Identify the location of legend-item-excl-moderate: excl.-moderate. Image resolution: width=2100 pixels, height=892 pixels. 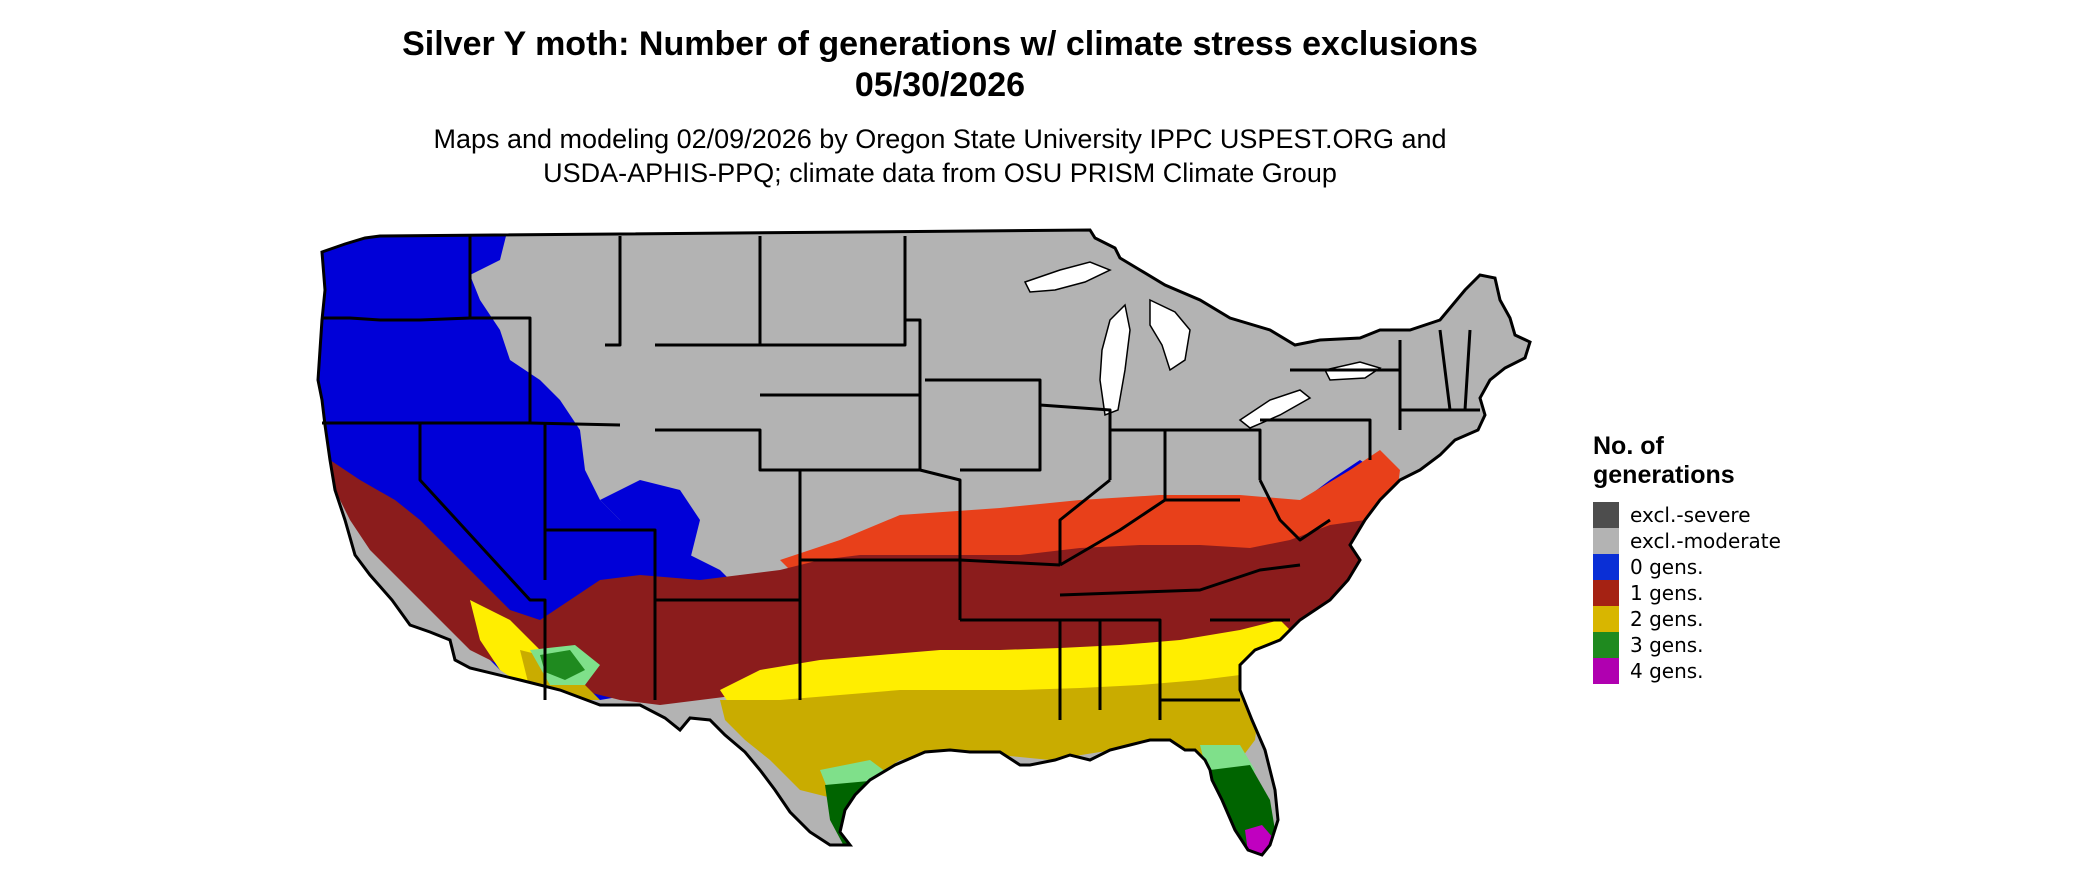
(1743, 541).